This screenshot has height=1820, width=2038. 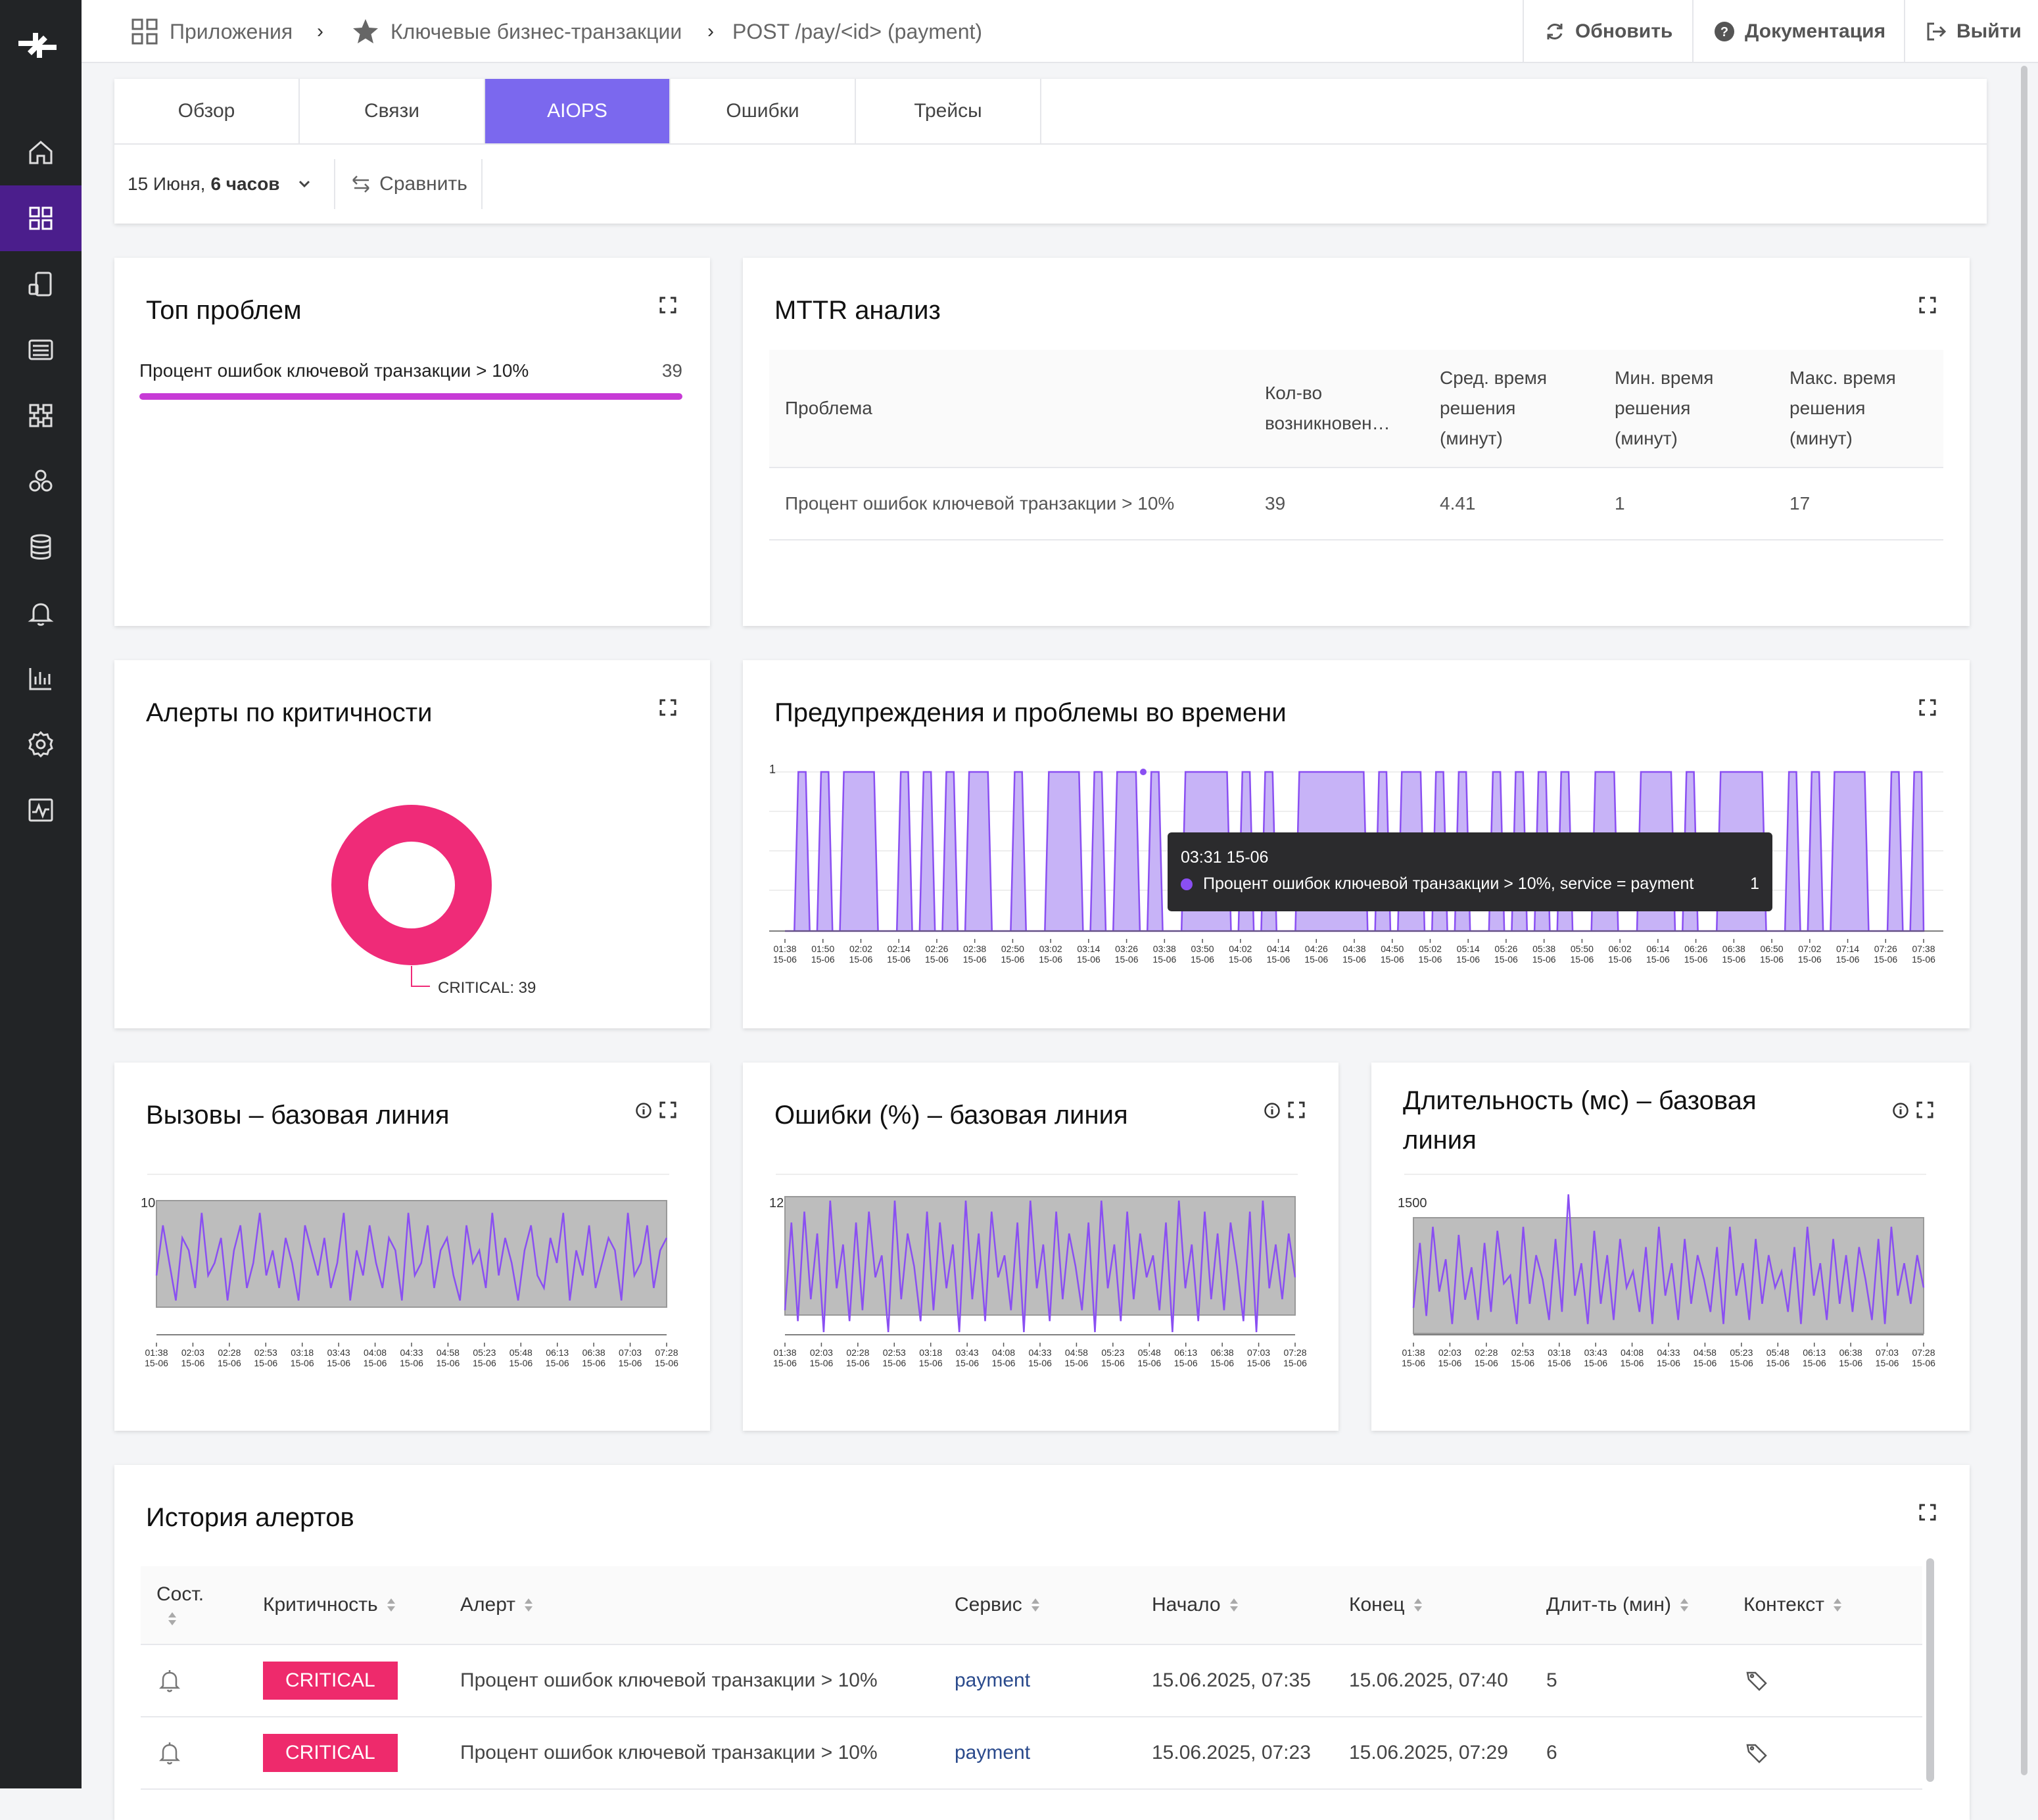 What do you see at coordinates (212, 32) in the screenshot?
I see `breadcrumb-apps: Приложения` at bounding box center [212, 32].